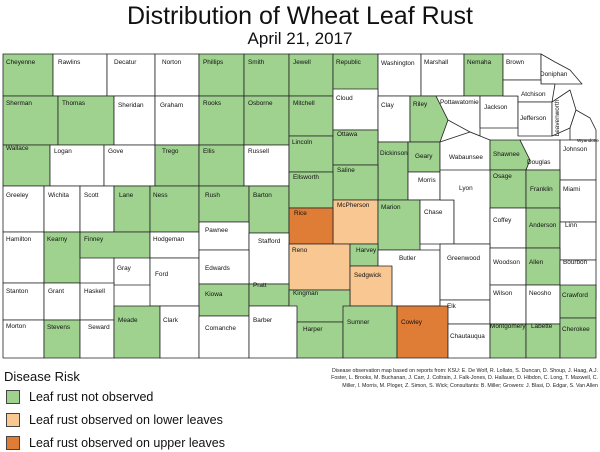  Describe the element at coordinates (502, 176) in the screenshot. I see `county-label-osage: Osage` at that location.